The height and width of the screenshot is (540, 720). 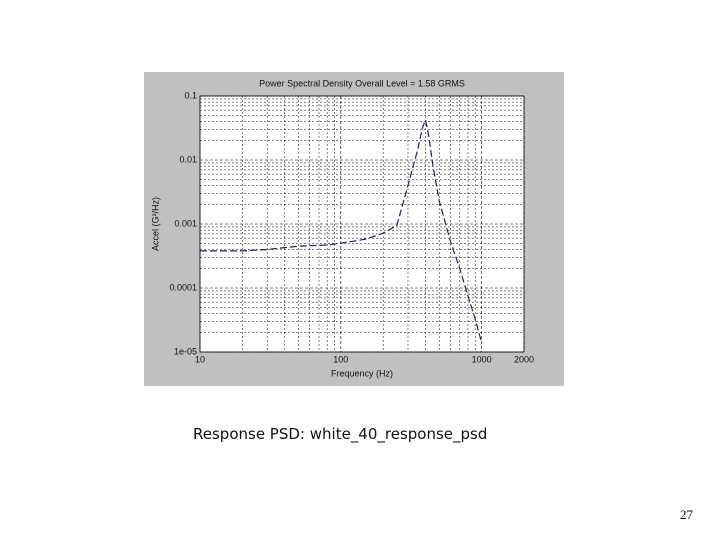 I want to click on y-tick-label: 0.1, so click(x=190, y=95).